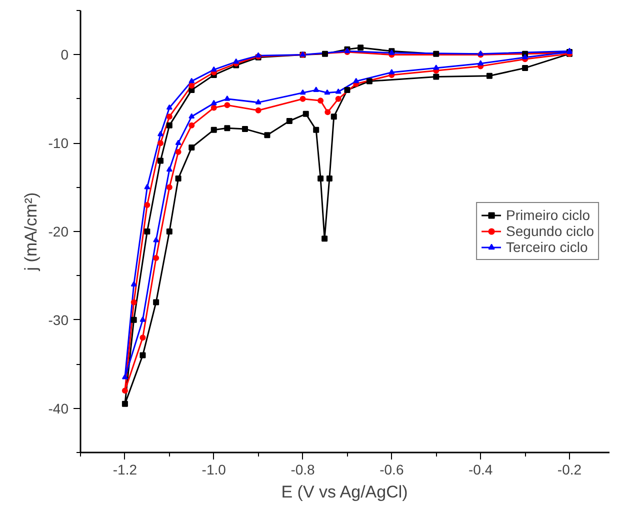 Image resolution: width=619 pixels, height=522 pixels. What do you see at coordinates (547, 247) in the screenshot?
I see `legend-label: Terceiro ciclo` at bounding box center [547, 247].